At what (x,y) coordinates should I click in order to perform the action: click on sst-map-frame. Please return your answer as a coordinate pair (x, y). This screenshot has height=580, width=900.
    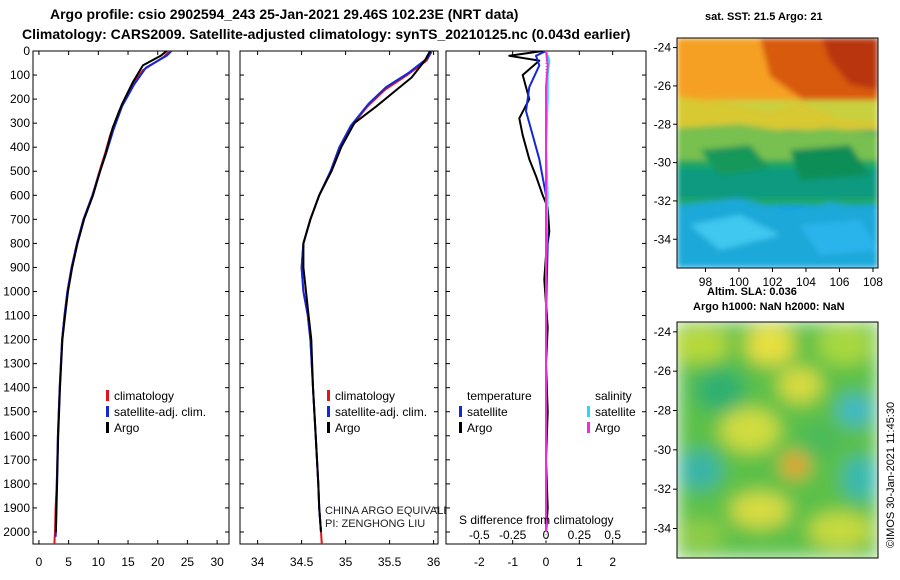
    Looking at the image, I should click on (777, 153).